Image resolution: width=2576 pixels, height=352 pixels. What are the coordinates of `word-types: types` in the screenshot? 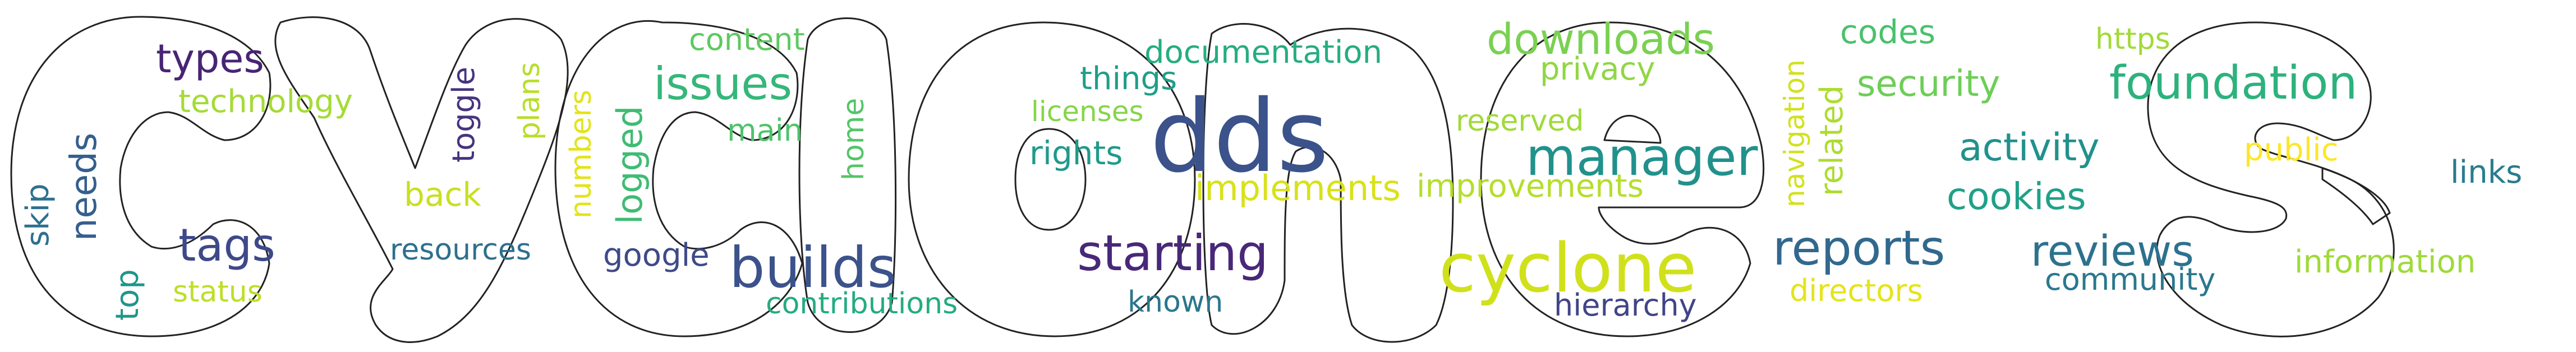 It's located at (210, 59).